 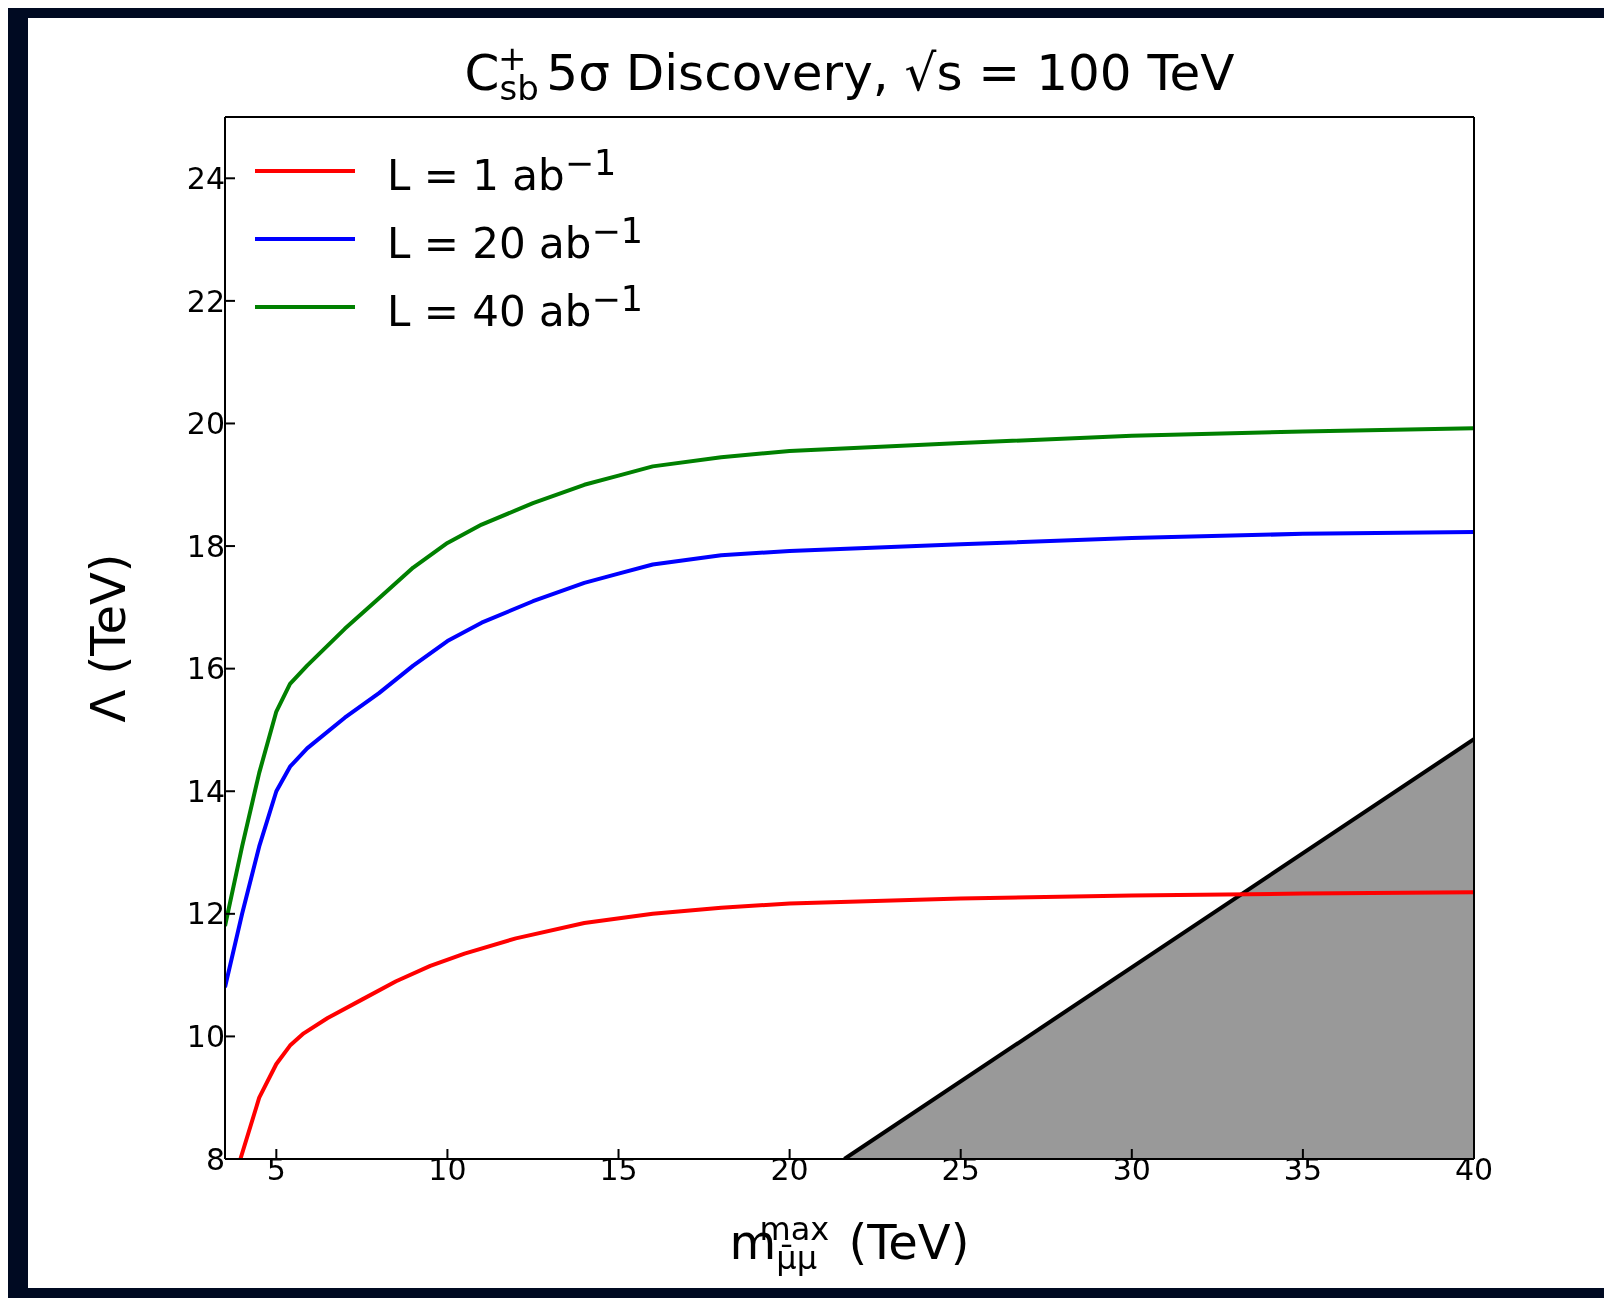 What do you see at coordinates (849, 1243) in the screenshot?
I see `x-axis-title: m$_{μ̄μ}$$^{max}$ (TeV)` at bounding box center [849, 1243].